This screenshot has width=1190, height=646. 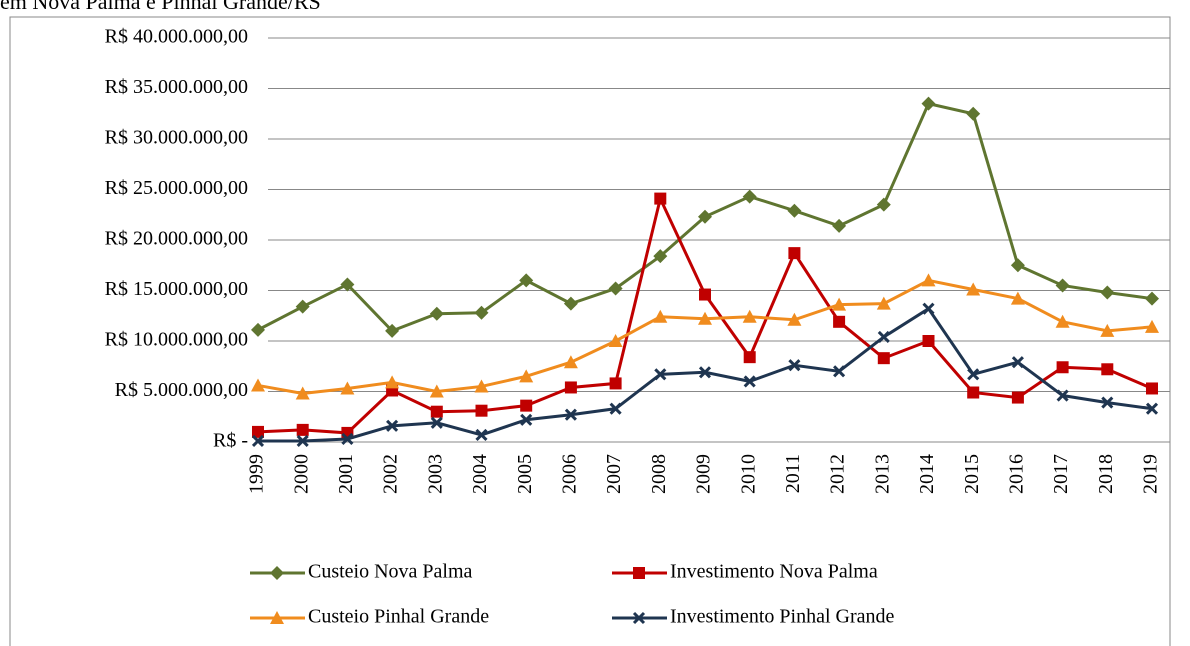 What do you see at coordinates (1106, 474) in the screenshot?
I see `x-tick-label: 2018` at bounding box center [1106, 474].